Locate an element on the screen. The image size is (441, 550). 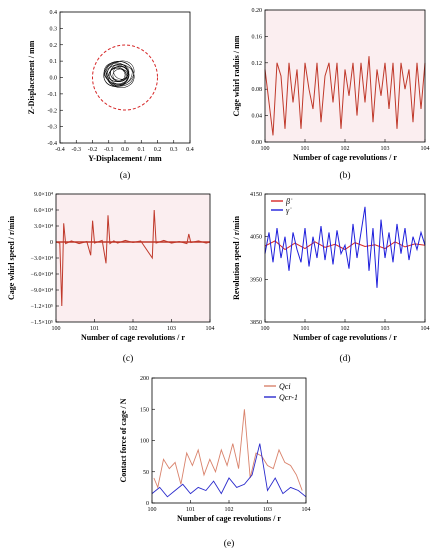
legend-label: β̇ is located at coordinates (289, 201).